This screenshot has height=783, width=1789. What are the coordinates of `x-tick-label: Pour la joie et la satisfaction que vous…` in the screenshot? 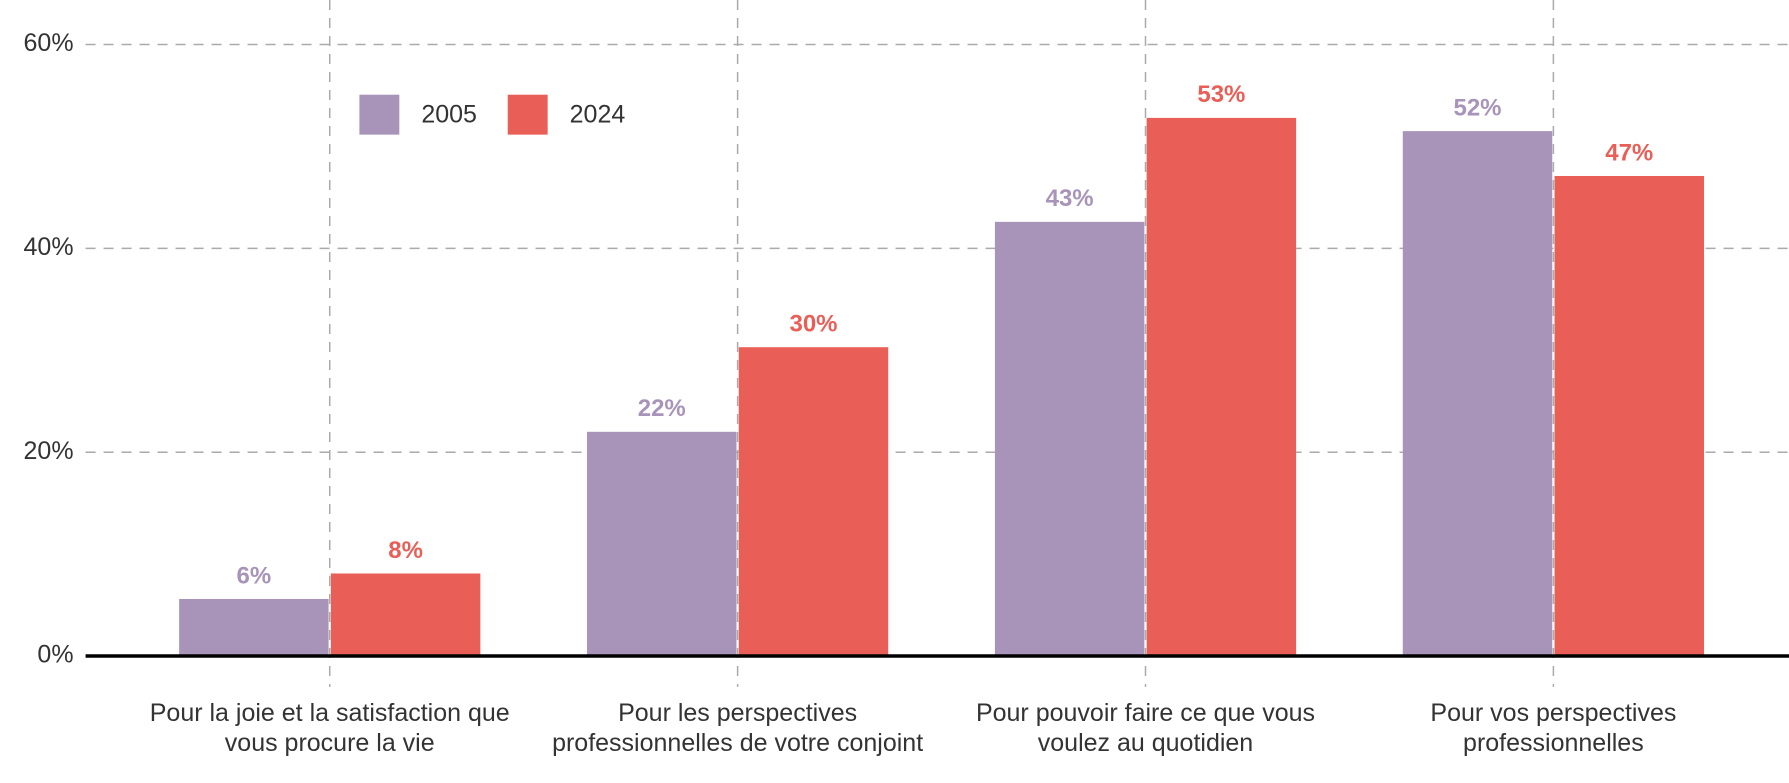 It's located at (329, 728).